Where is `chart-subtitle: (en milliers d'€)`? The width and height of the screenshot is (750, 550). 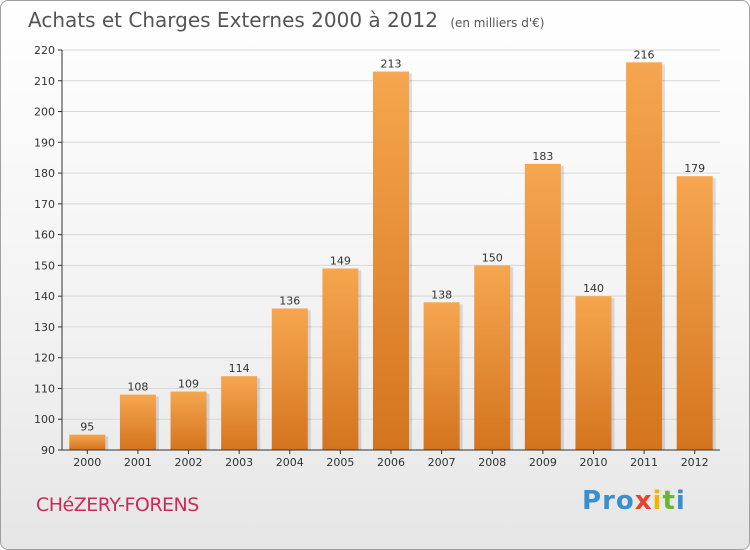
chart-subtitle: (en milliers d'€) is located at coordinates (497, 23).